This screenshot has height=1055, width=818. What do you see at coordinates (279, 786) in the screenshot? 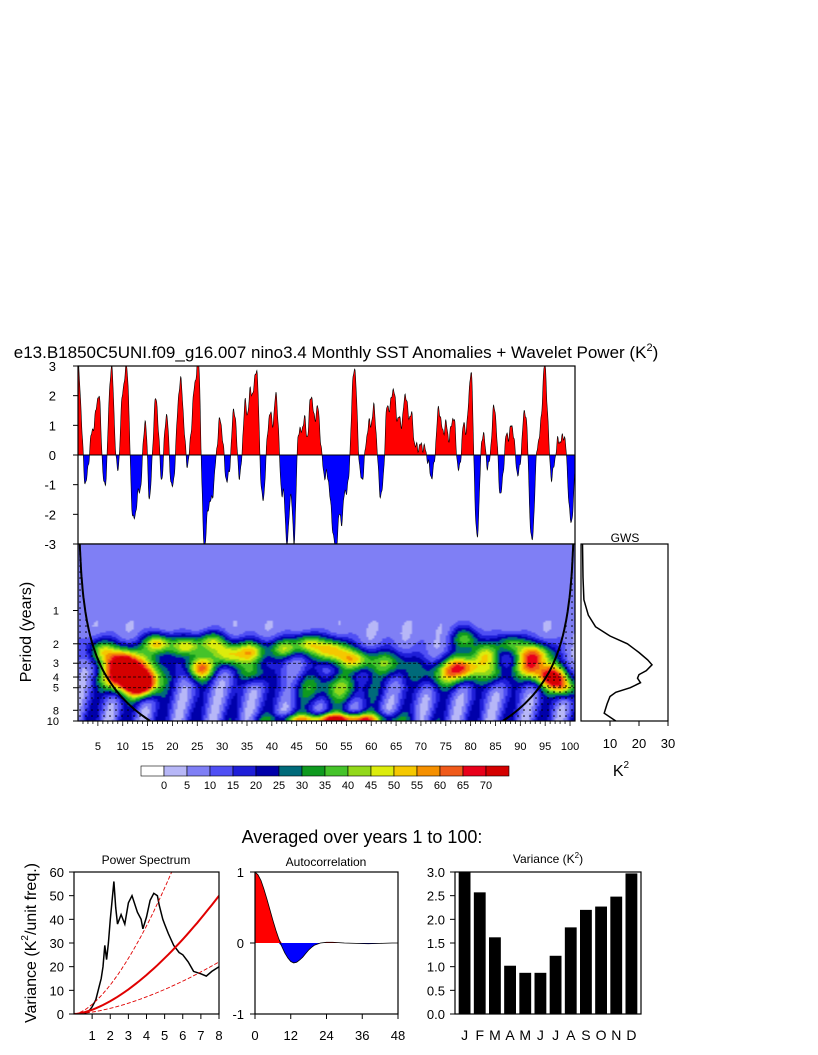
I see `colorbar-label: 25` at bounding box center [279, 786].